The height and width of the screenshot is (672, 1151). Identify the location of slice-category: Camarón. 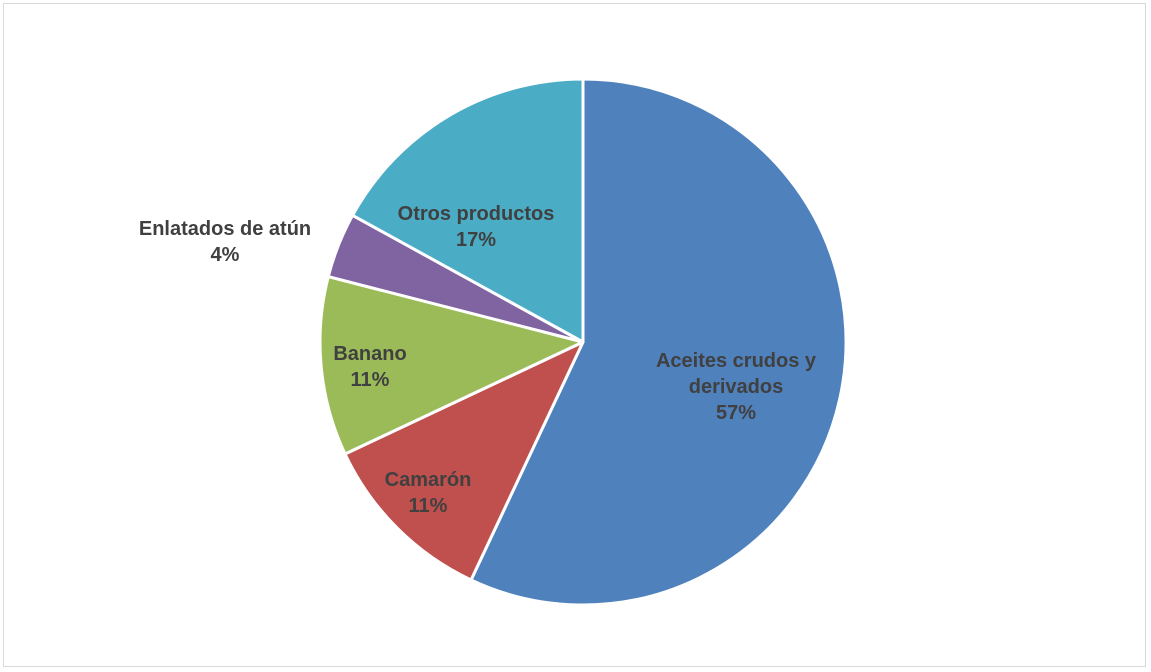
(428, 480).